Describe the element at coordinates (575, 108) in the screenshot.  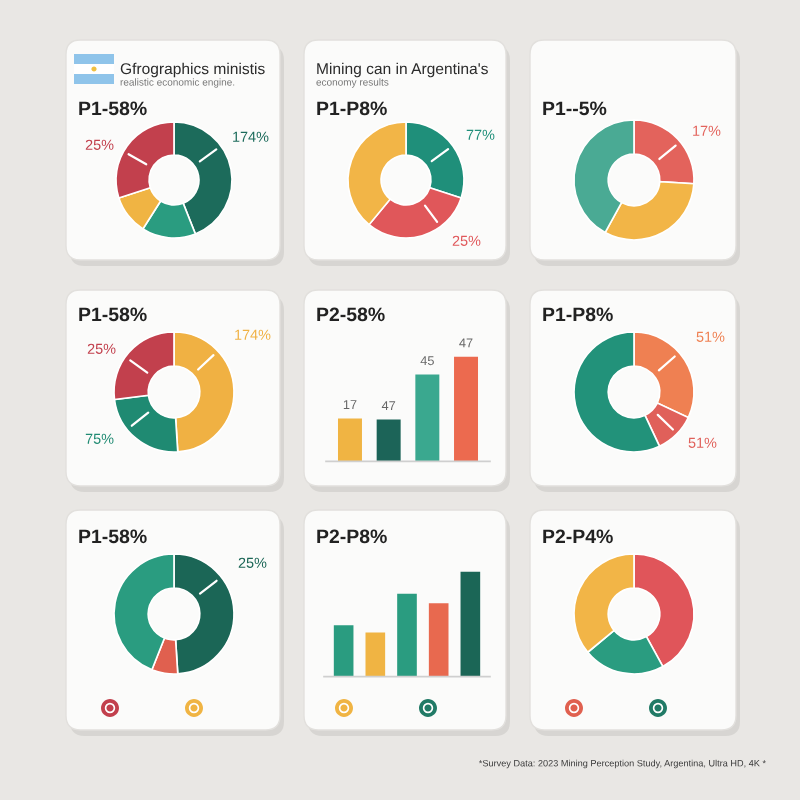
I see `chart-title: P1--5%` at that location.